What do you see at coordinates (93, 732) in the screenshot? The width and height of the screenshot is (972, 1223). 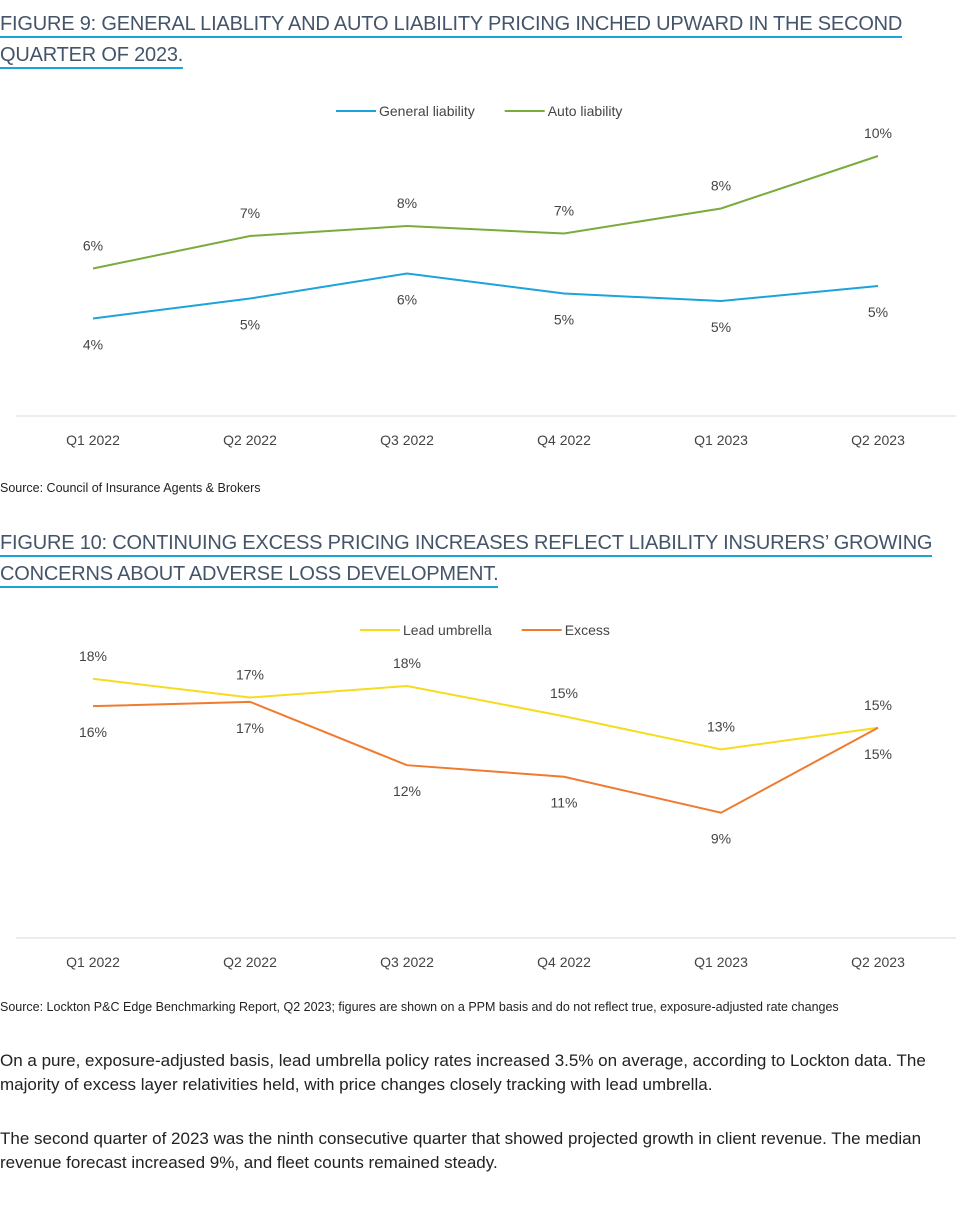 I see `data-label: 16%` at bounding box center [93, 732].